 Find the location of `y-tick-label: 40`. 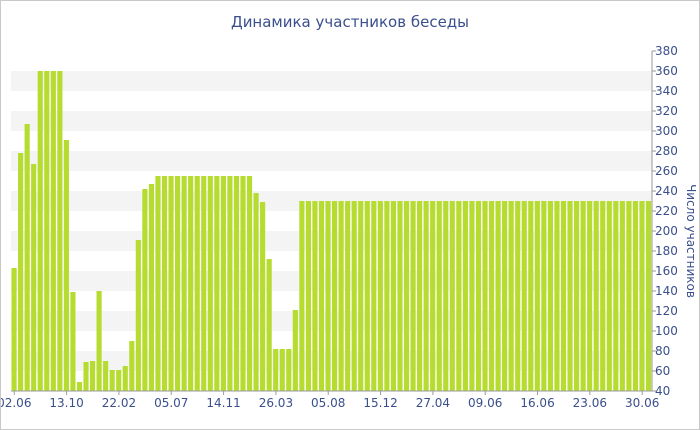

y-tick-label: 40 is located at coordinates (662, 391).